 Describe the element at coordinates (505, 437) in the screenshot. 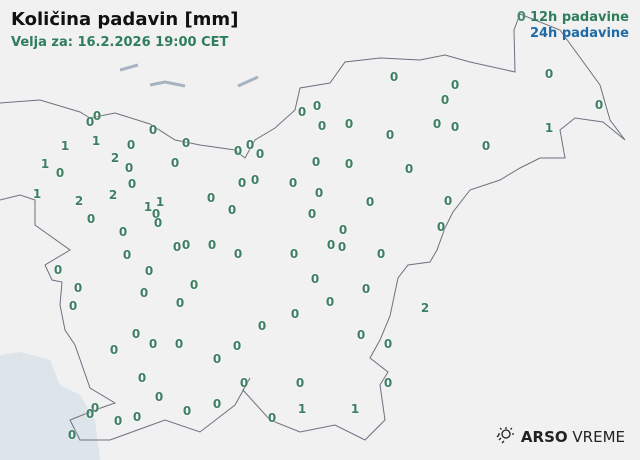

I see `sun-rain-icon` at that location.